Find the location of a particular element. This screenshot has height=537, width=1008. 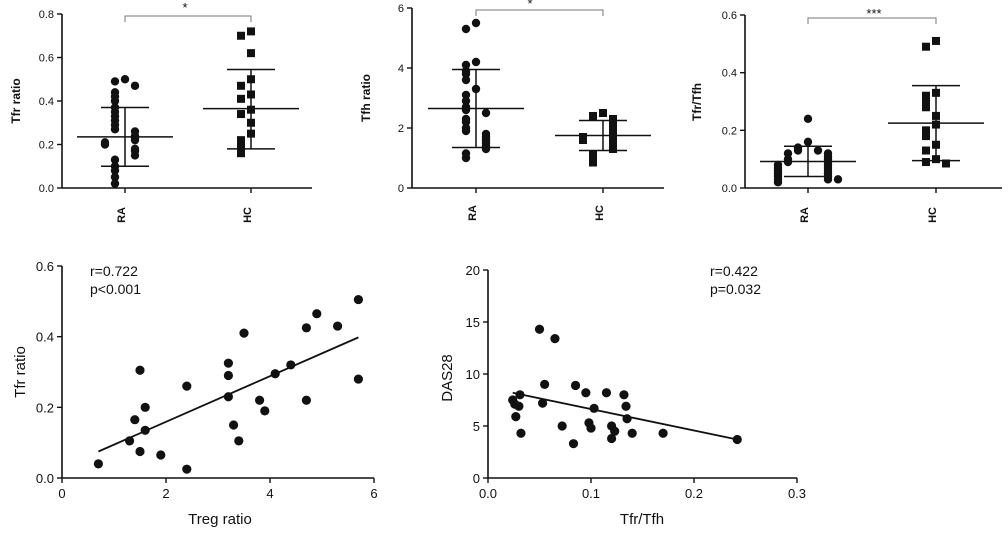

correlation-r-label: r=0.722 is located at coordinates (114, 271).